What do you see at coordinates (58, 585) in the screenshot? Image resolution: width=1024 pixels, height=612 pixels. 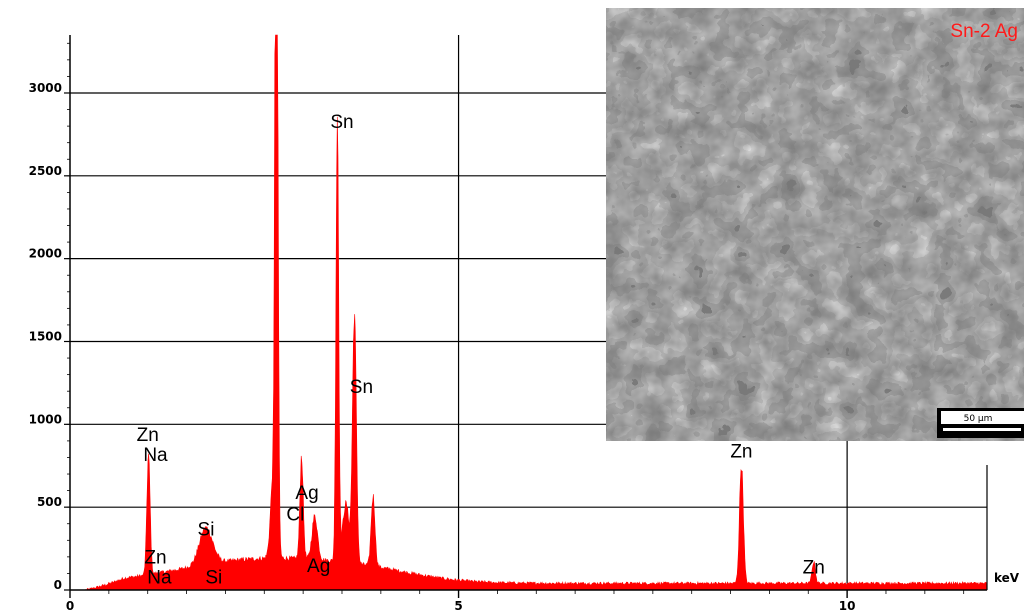 I see `y-tick-label: 0` at bounding box center [58, 585].